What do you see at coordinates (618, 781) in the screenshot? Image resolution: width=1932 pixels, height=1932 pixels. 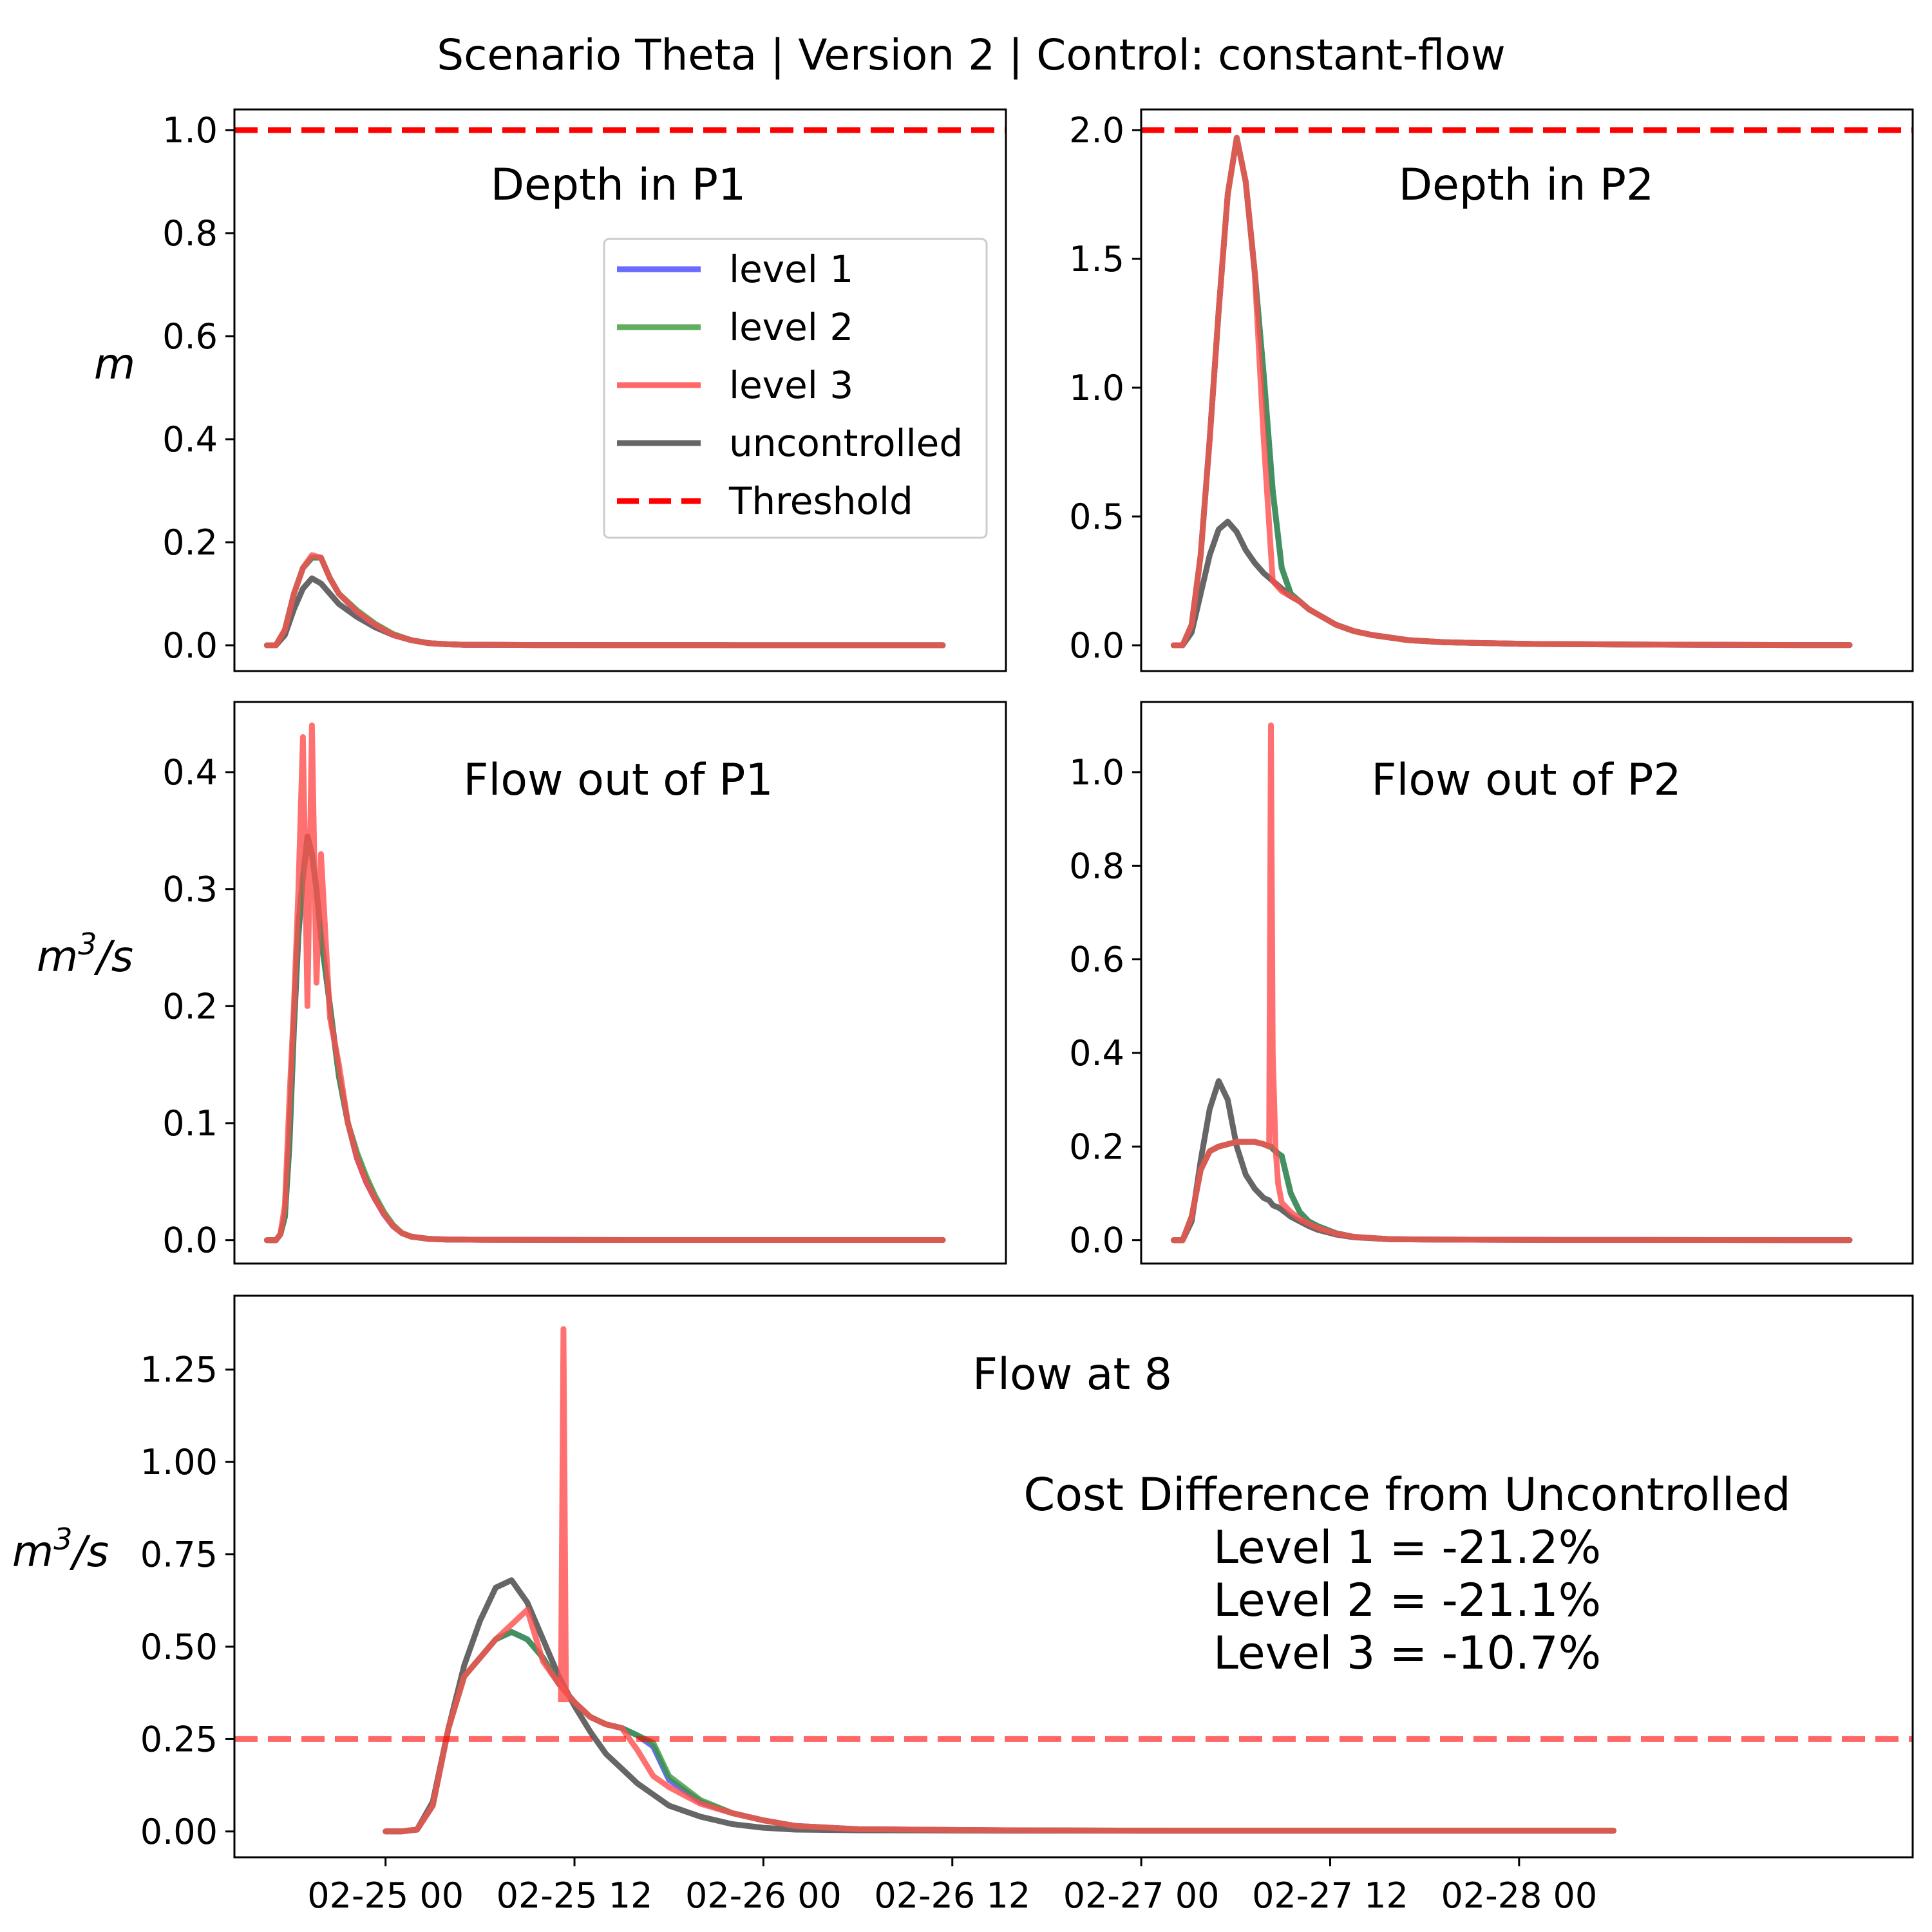 I see `panel-title-flow-p1: Flow out of P1` at bounding box center [618, 781].